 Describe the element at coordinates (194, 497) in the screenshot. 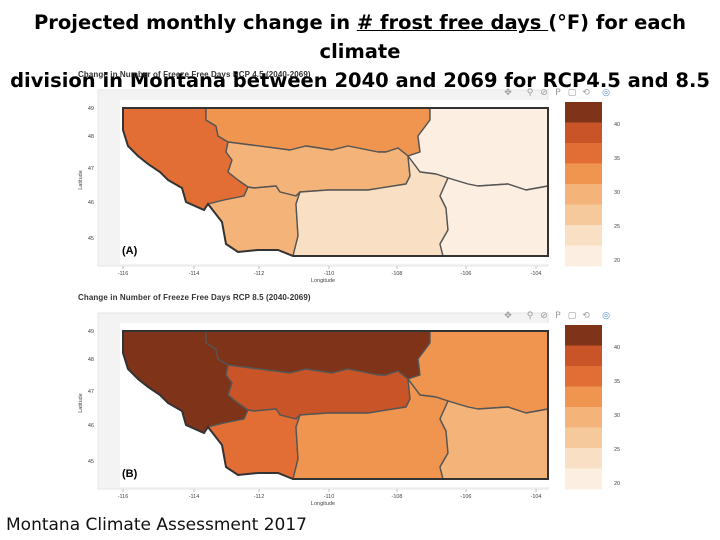

I see `map-b-x-tick-label: -114` at that location.